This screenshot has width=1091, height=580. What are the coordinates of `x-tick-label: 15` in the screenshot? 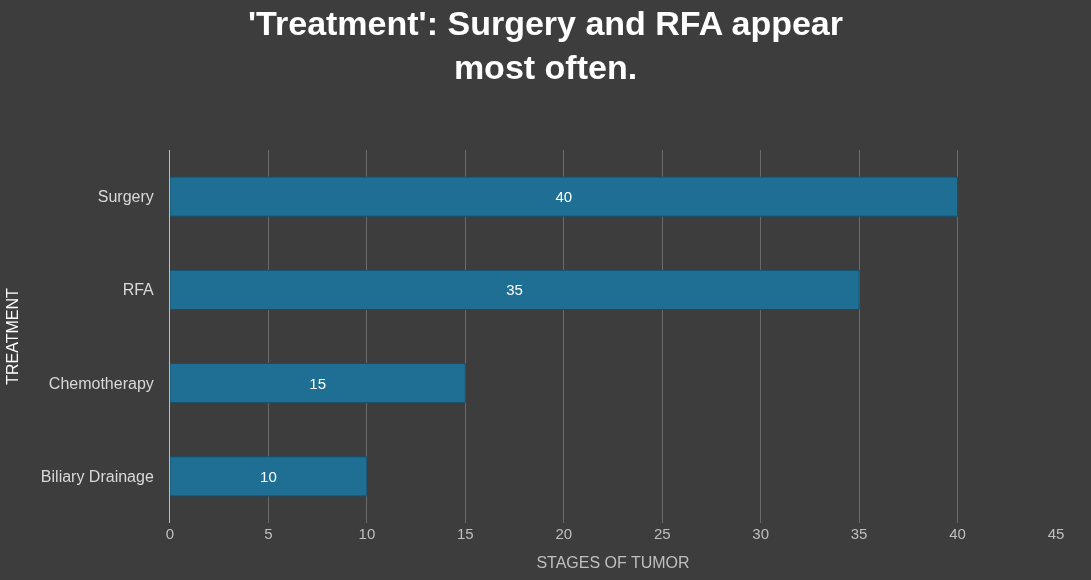 It's located at (465, 533).